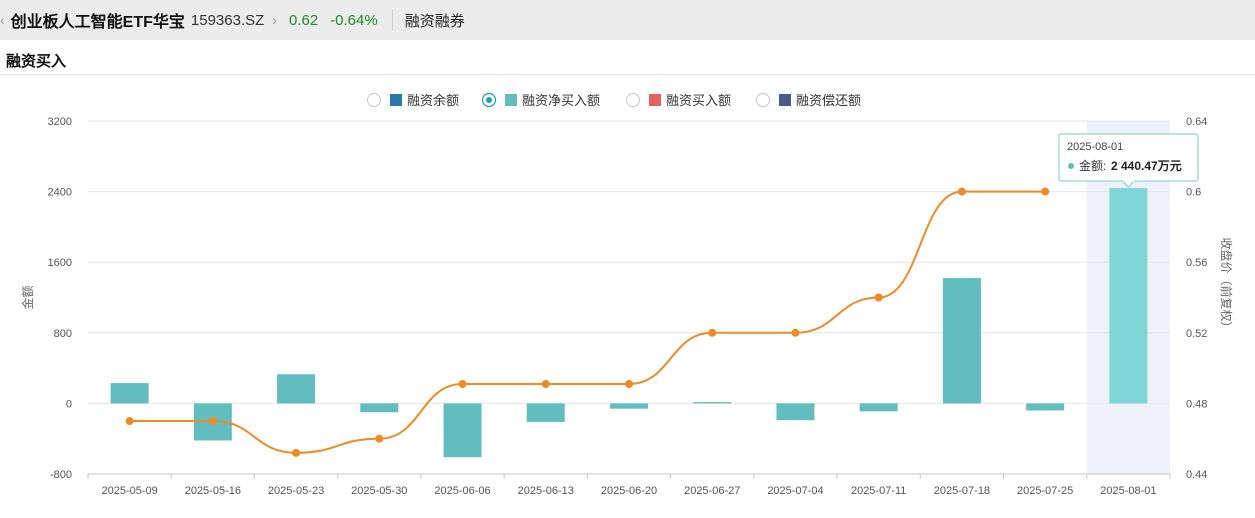 Image resolution: width=1255 pixels, height=518 pixels. Describe the element at coordinates (69, 404) in the screenshot. I see `y-left-tick-label: 0` at that location.